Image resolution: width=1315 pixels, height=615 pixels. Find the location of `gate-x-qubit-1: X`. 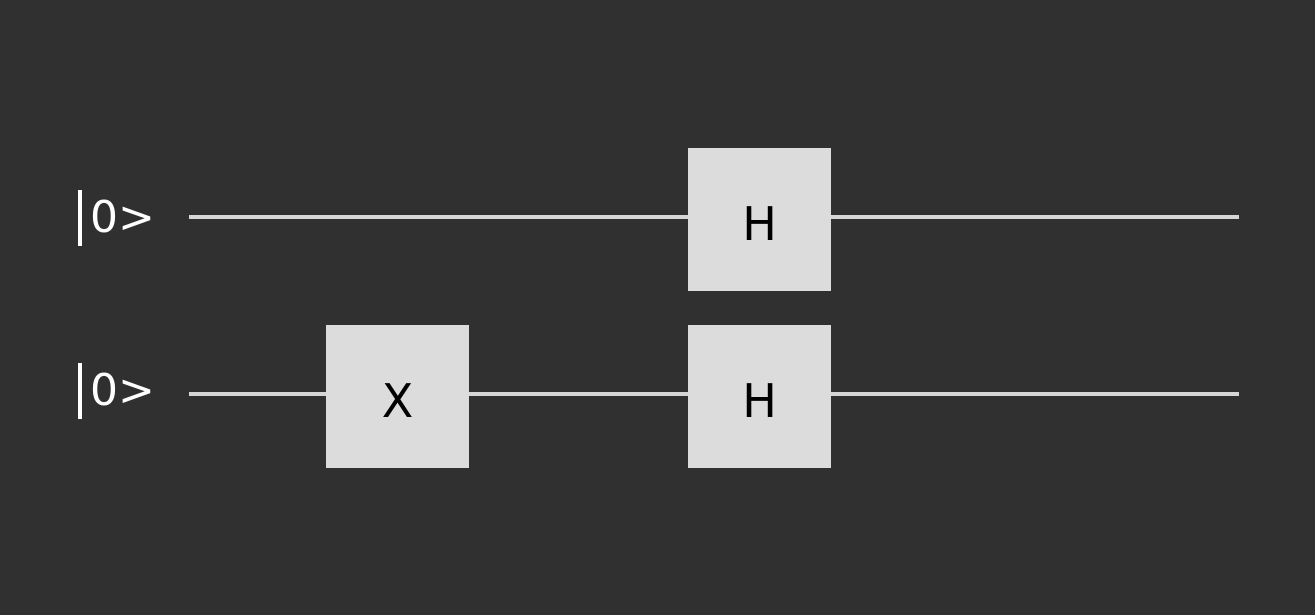

gate-x-qubit-1: X is located at coordinates (397, 396).